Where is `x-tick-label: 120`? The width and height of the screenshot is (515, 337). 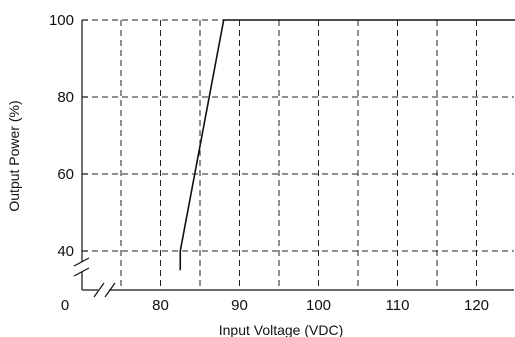 x-tick-label: 120 is located at coordinates (476, 305).